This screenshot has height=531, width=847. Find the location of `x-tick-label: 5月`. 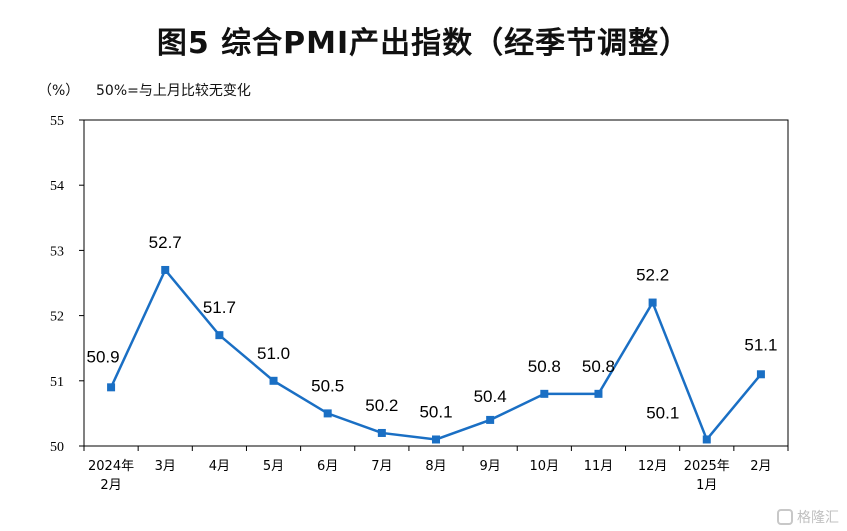

x-tick-label: 5月 is located at coordinates (273, 466).